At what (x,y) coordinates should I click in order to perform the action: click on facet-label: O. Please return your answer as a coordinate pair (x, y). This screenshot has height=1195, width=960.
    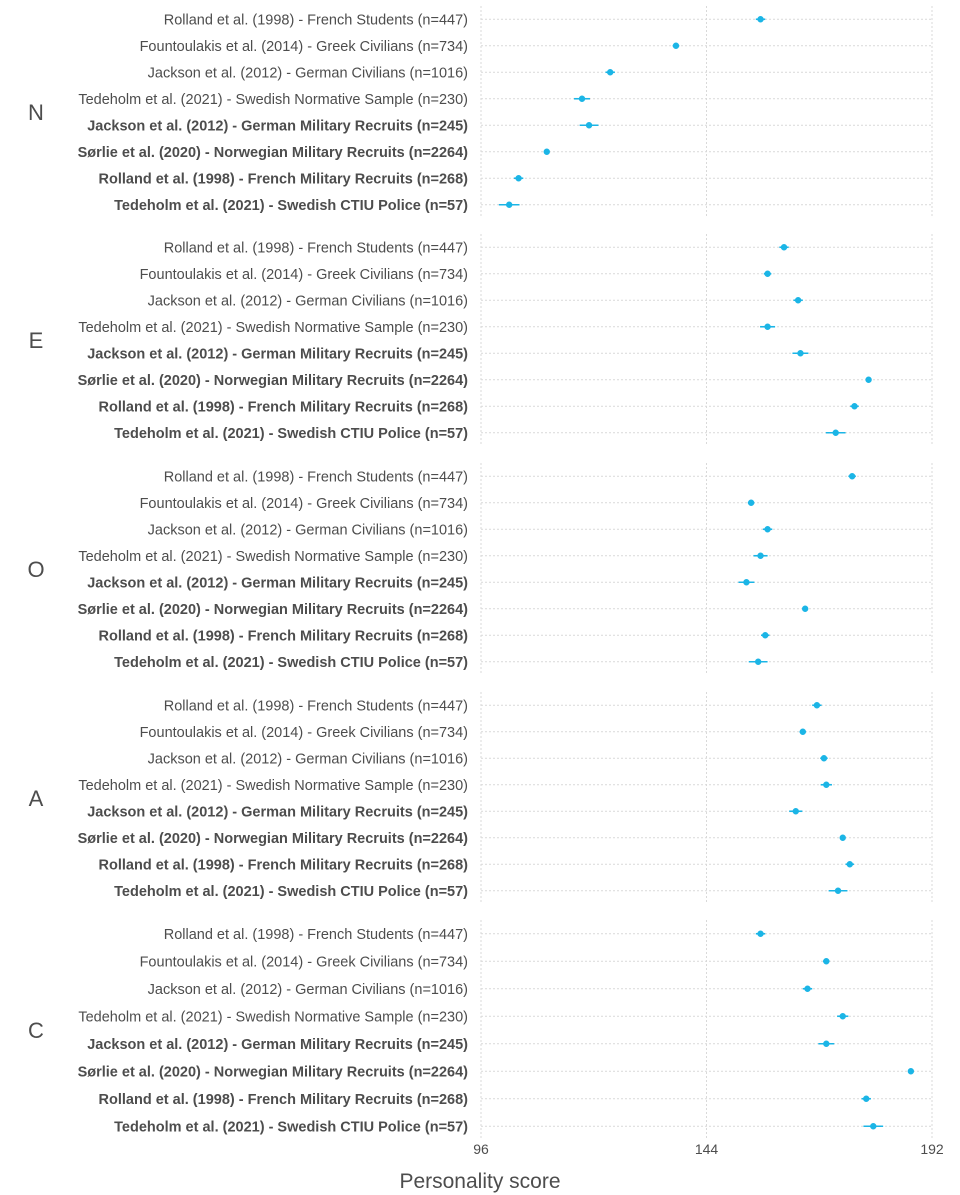
    Looking at the image, I should click on (35, 569).